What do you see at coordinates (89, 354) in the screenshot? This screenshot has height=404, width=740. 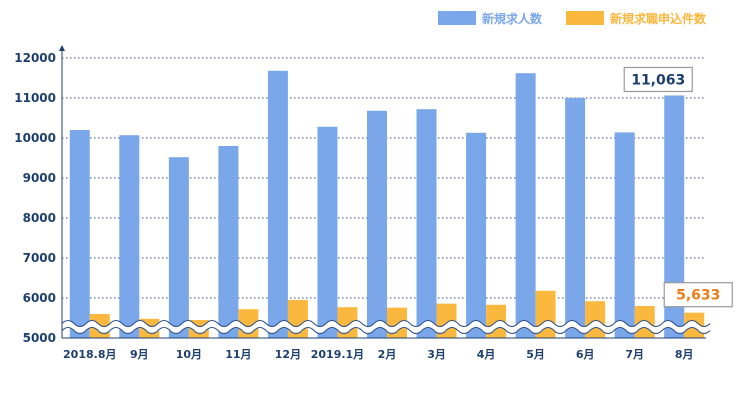 I see `x-tick-label: 2018.8月` at bounding box center [89, 354].